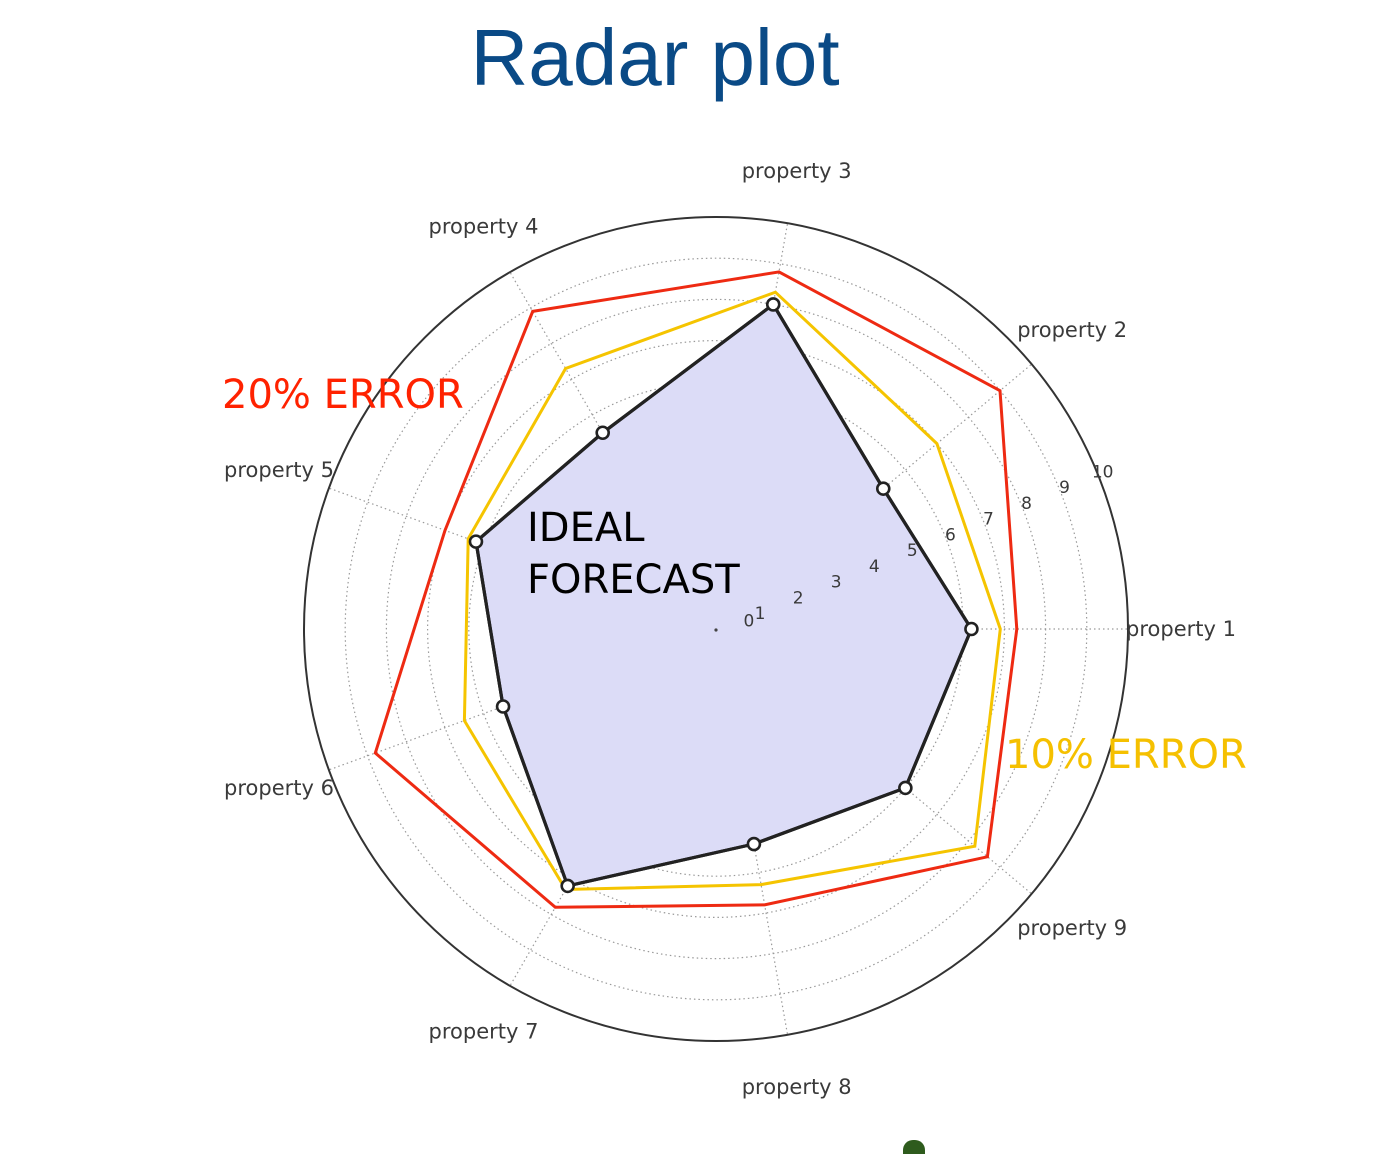 The height and width of the screenshot is (1154, 1373). Describe the element at coordinates (279, 788) in the screenshot. I see `axis-label-property-6: property 6` at that location.